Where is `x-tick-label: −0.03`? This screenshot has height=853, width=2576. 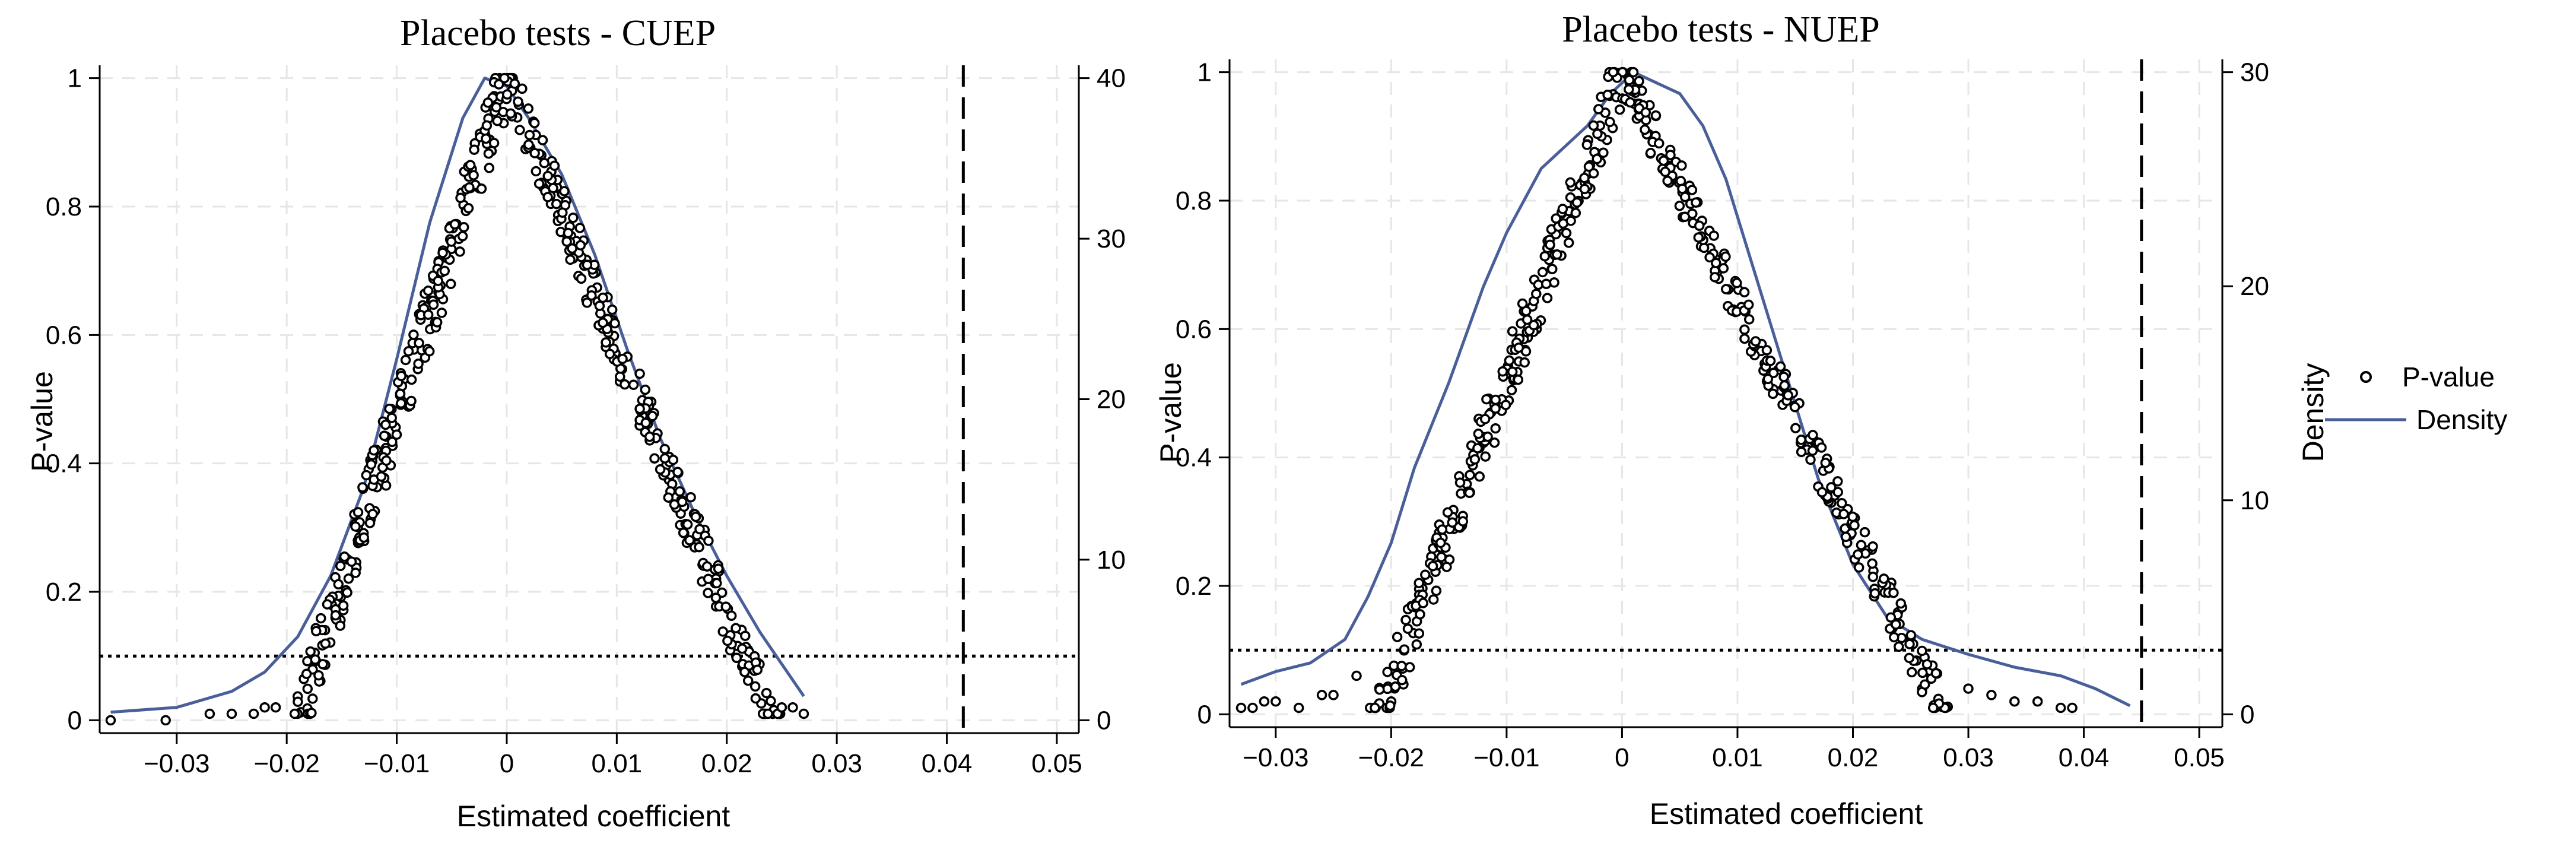
x-tick-label: −0.03 is located at coordinates (176, 763).